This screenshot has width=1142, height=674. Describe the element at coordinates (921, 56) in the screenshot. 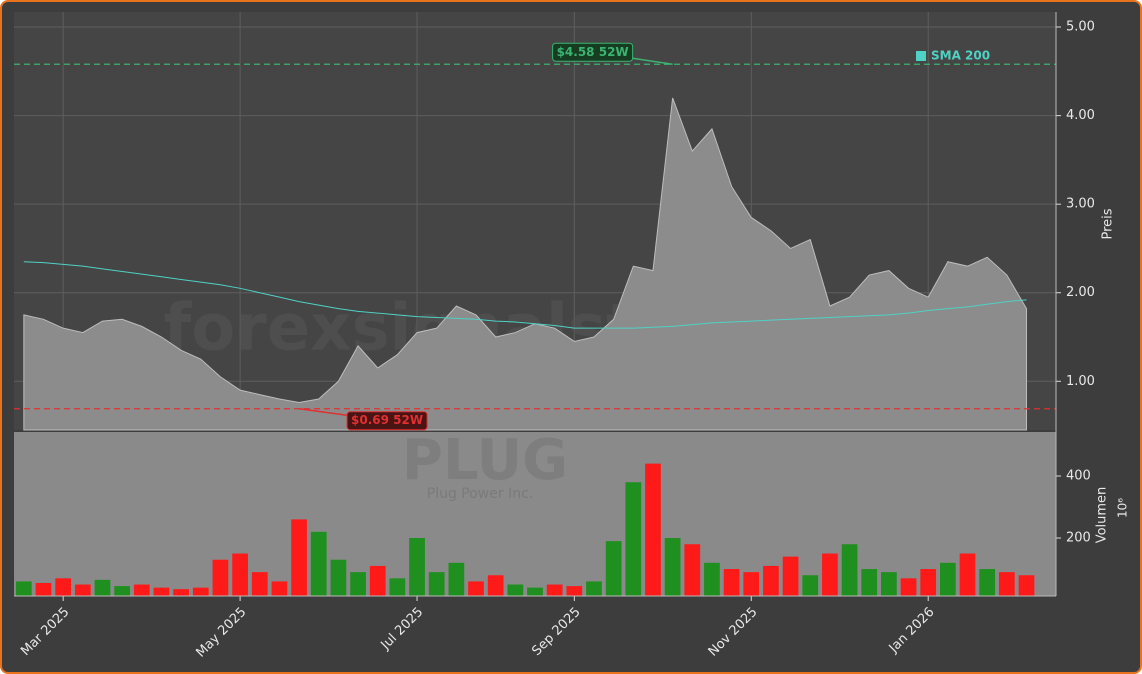

I see `legend-swatch` at that location.